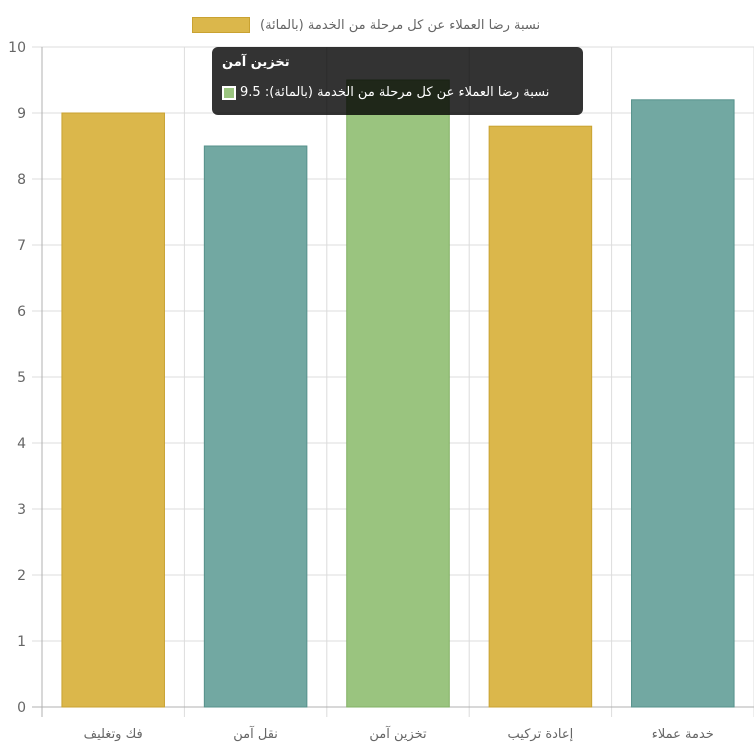 The height and width of the screenshot is (750, 754). What do you see at coordinates (21, 642) in the screenshot?
I see `y-tick-label: 1` at bounding box center [21, 642].